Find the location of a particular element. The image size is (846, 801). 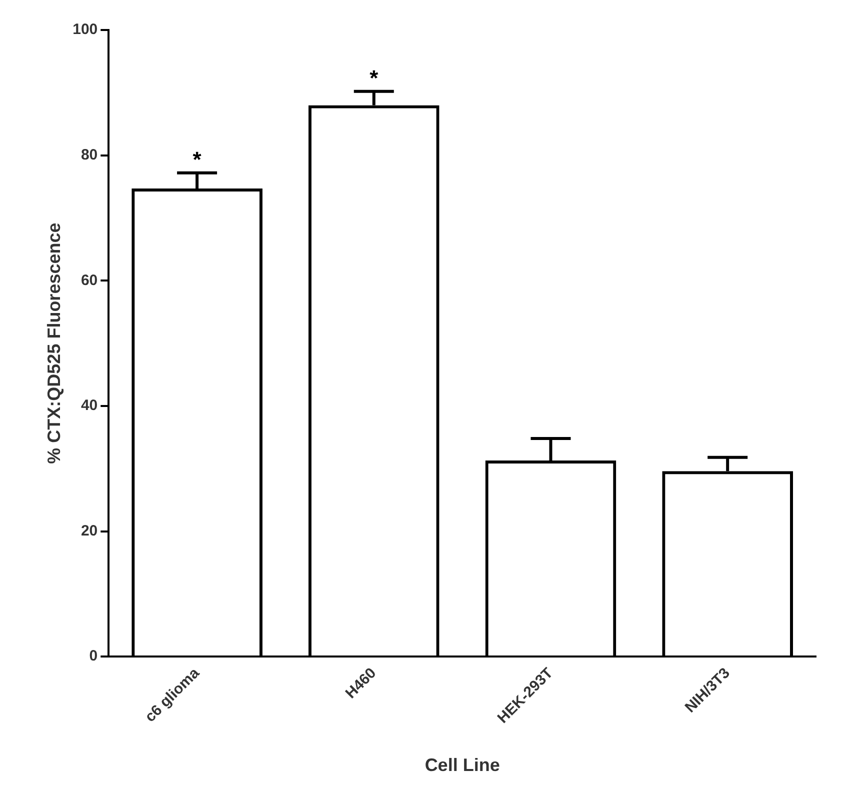

y-tick-label: 0 is located at coordinates (93, 656).